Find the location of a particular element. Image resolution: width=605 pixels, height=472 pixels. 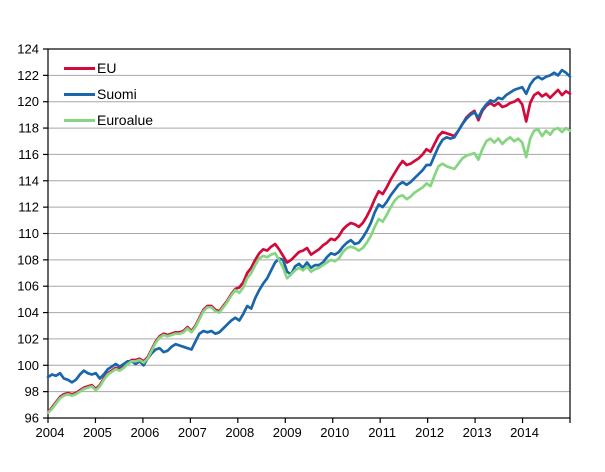

legend-label-eu: EU is located at coordinates (107, 68).